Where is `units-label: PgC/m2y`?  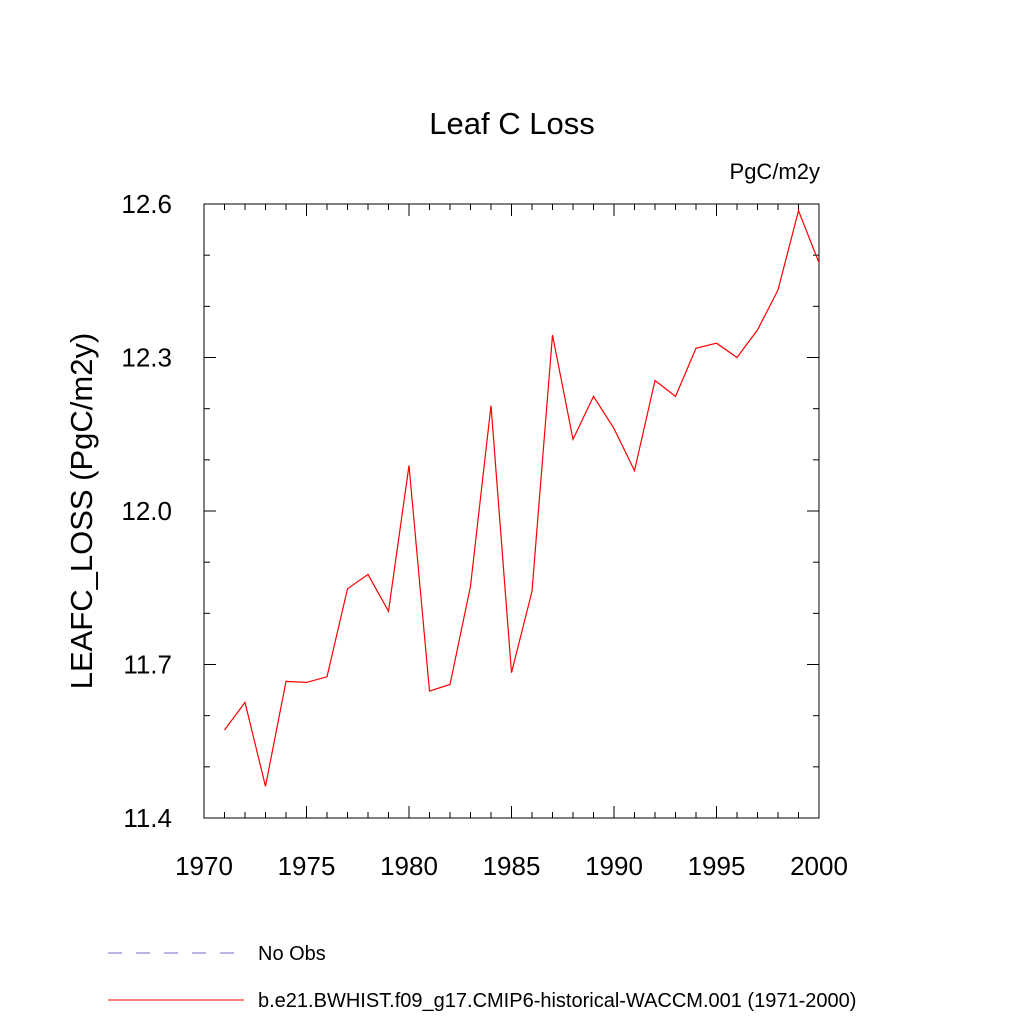 units-label: PgC/m2y is located at coordinates (775, 171).